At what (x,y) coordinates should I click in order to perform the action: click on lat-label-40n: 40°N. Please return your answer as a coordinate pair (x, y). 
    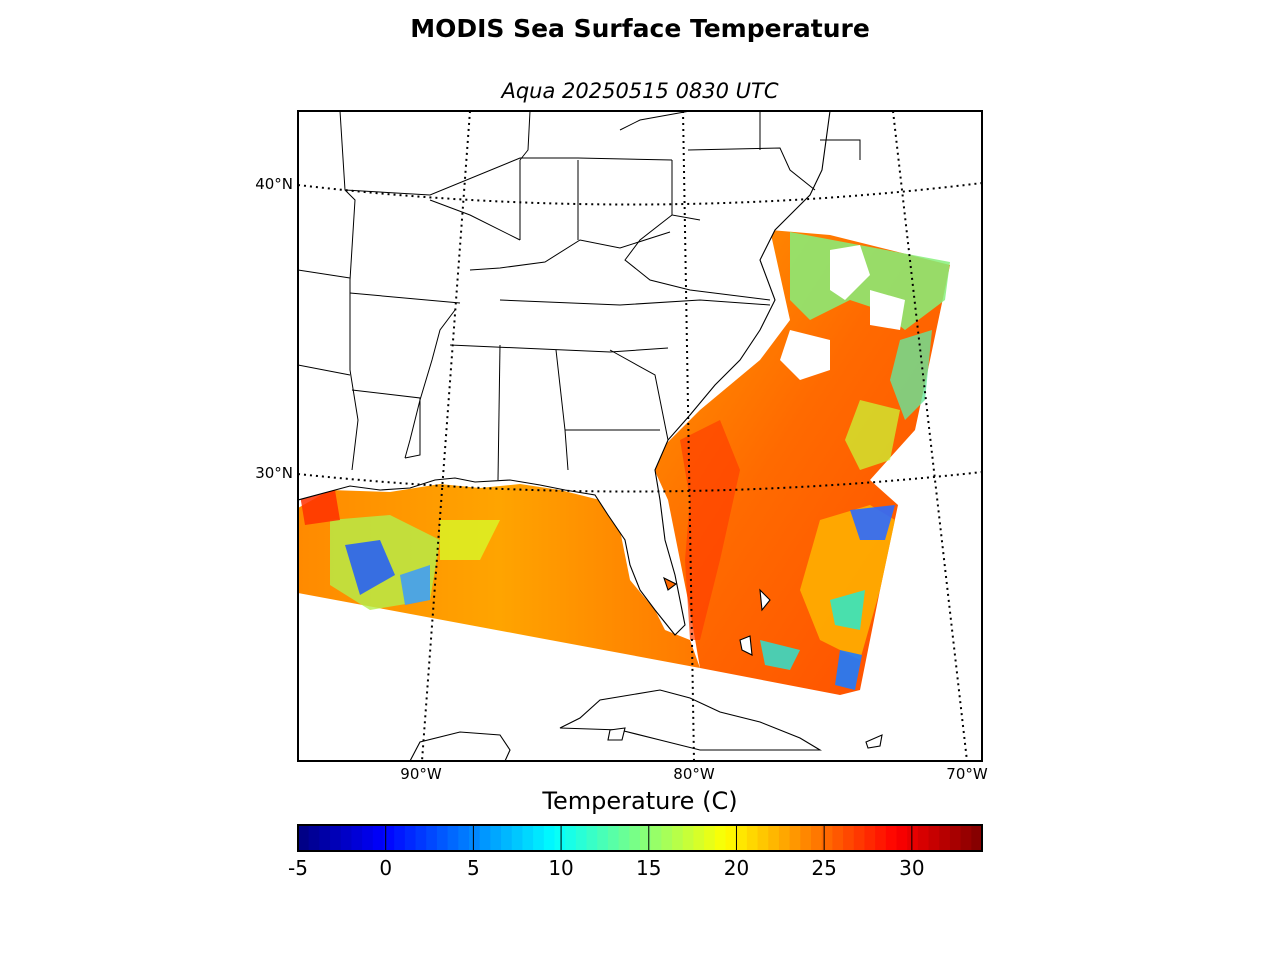
    Looking at the image, I should click on (274, 184).